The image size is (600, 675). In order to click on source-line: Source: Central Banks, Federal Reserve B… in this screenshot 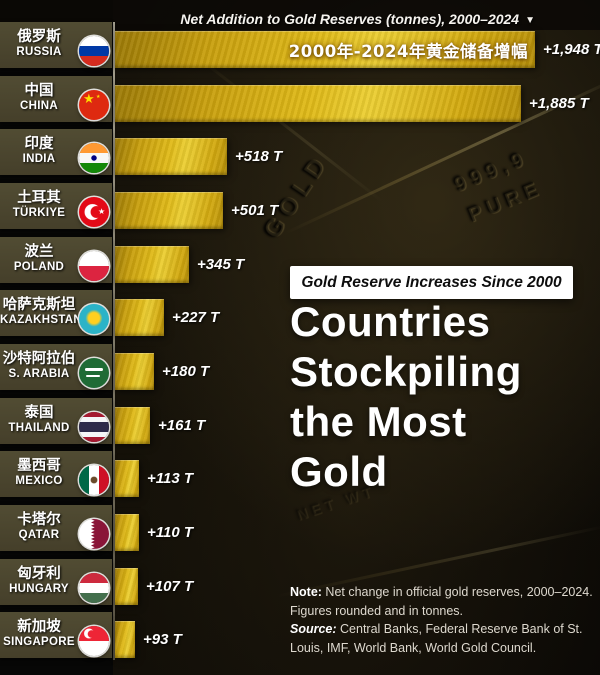, I will do `click(442, 638)`.